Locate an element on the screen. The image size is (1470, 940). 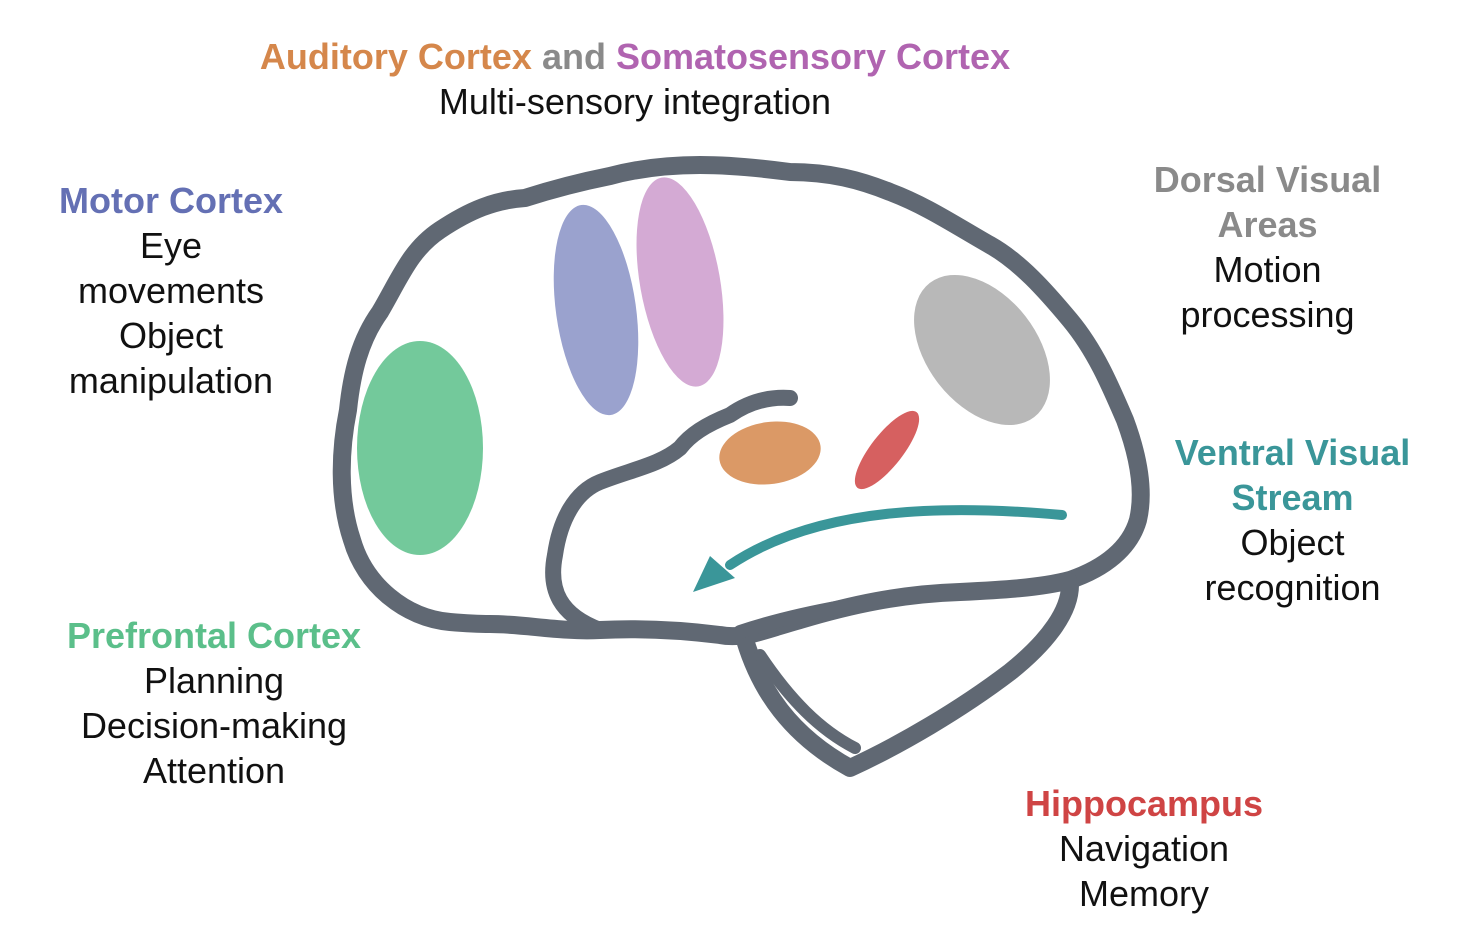
and-connector: and is located at coordinates (573, 56).